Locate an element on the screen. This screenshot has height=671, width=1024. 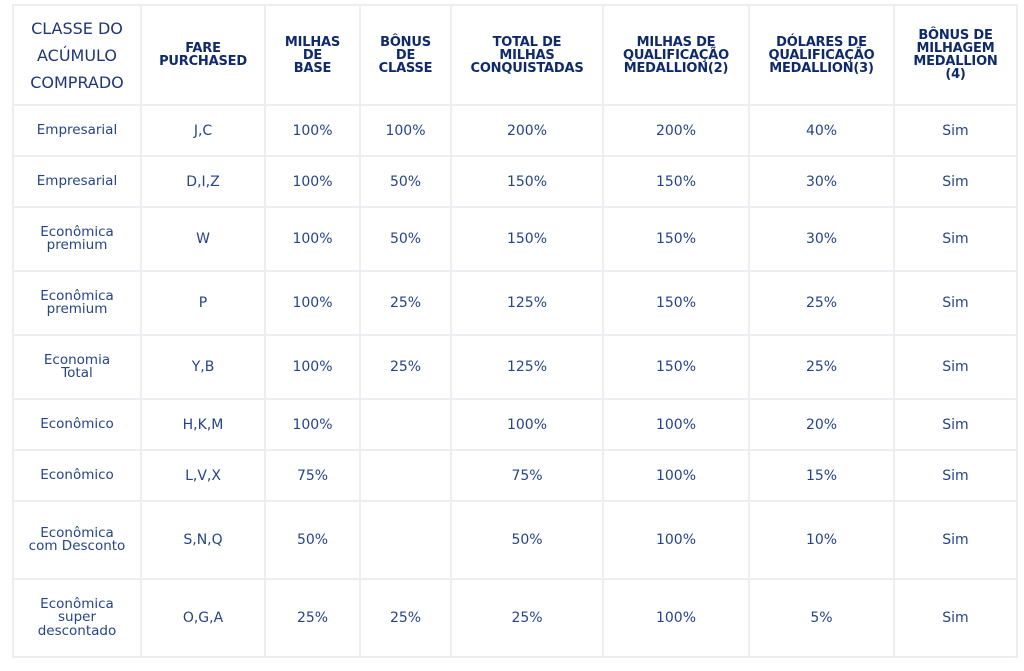
cell-fare: H,K,M is located at coordinates (203, 424).